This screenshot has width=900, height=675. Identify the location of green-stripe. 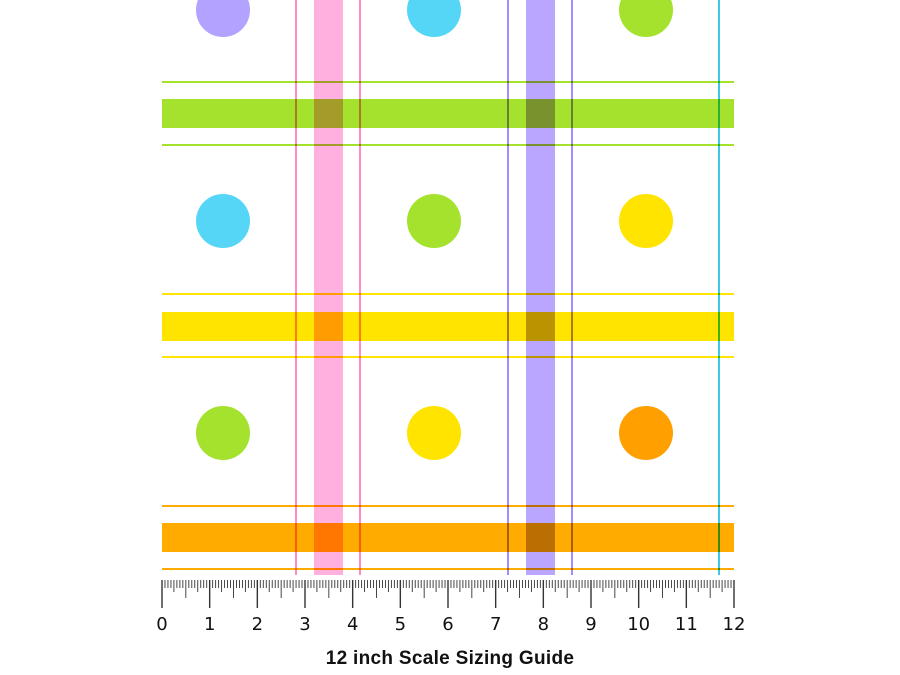
(448, 113).